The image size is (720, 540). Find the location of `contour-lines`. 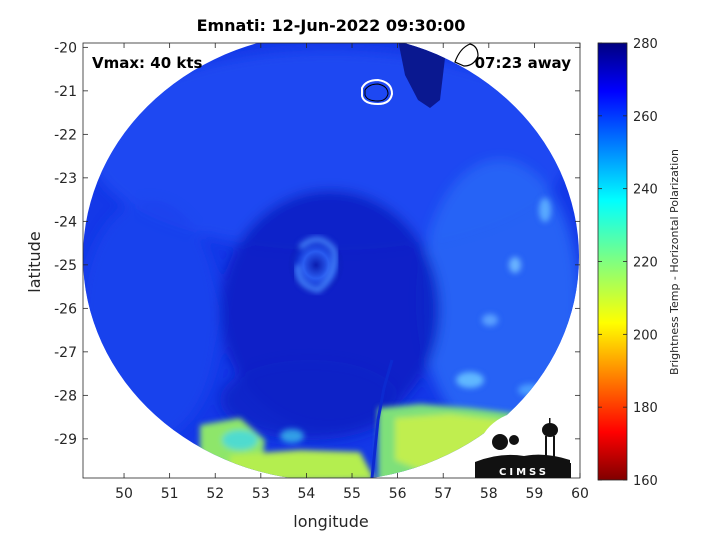

contour-lines is located at coordinates (420, 74).